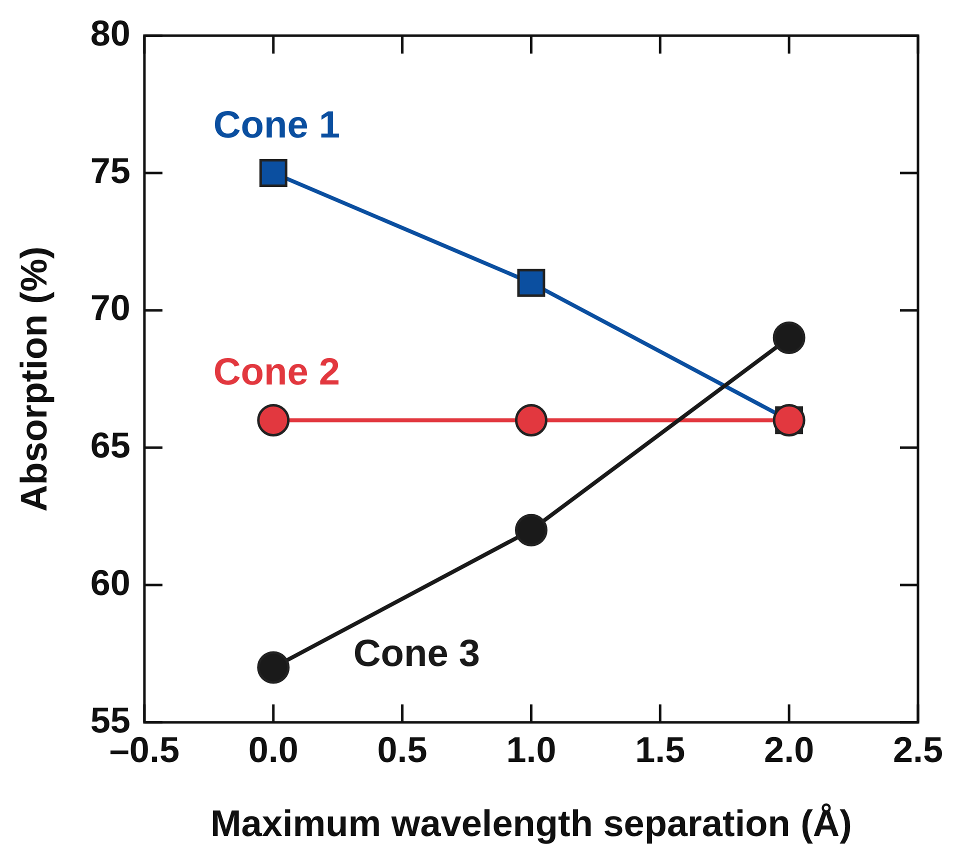  I want to click on y-tick-label: 70, so click(110, 307).